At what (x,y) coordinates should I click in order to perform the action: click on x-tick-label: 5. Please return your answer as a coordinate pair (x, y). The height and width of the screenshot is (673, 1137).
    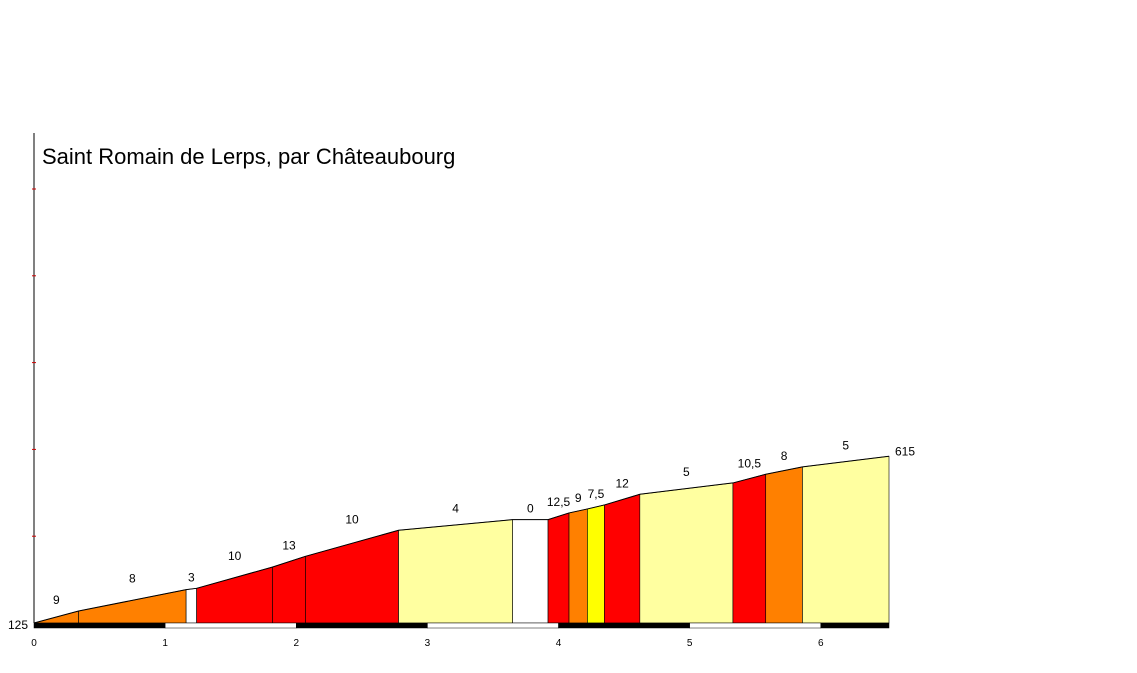
    Looking at the image, I should click on (690, 643).